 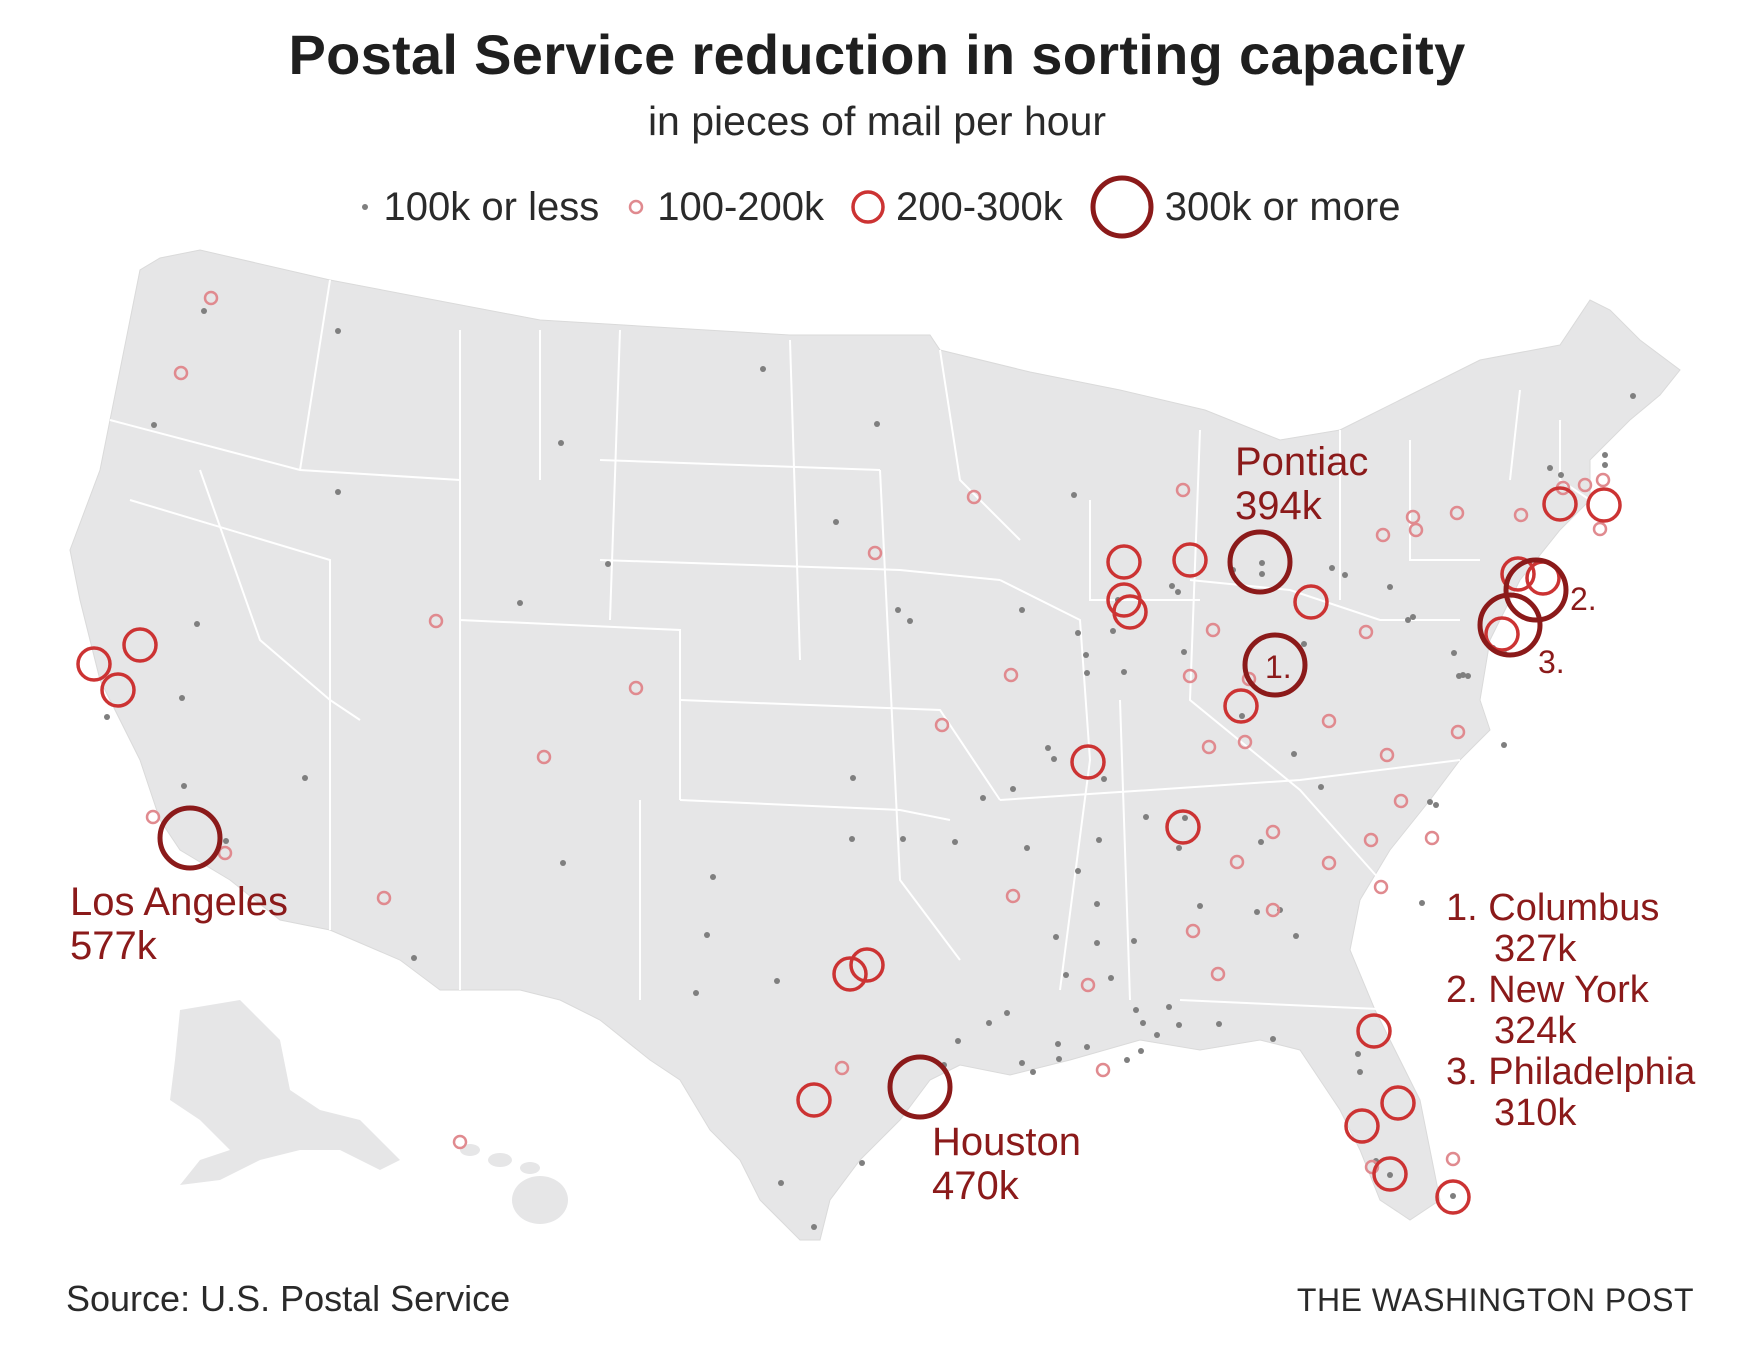 I want to click on small-dot-swatch, so click(x=364, y=207).